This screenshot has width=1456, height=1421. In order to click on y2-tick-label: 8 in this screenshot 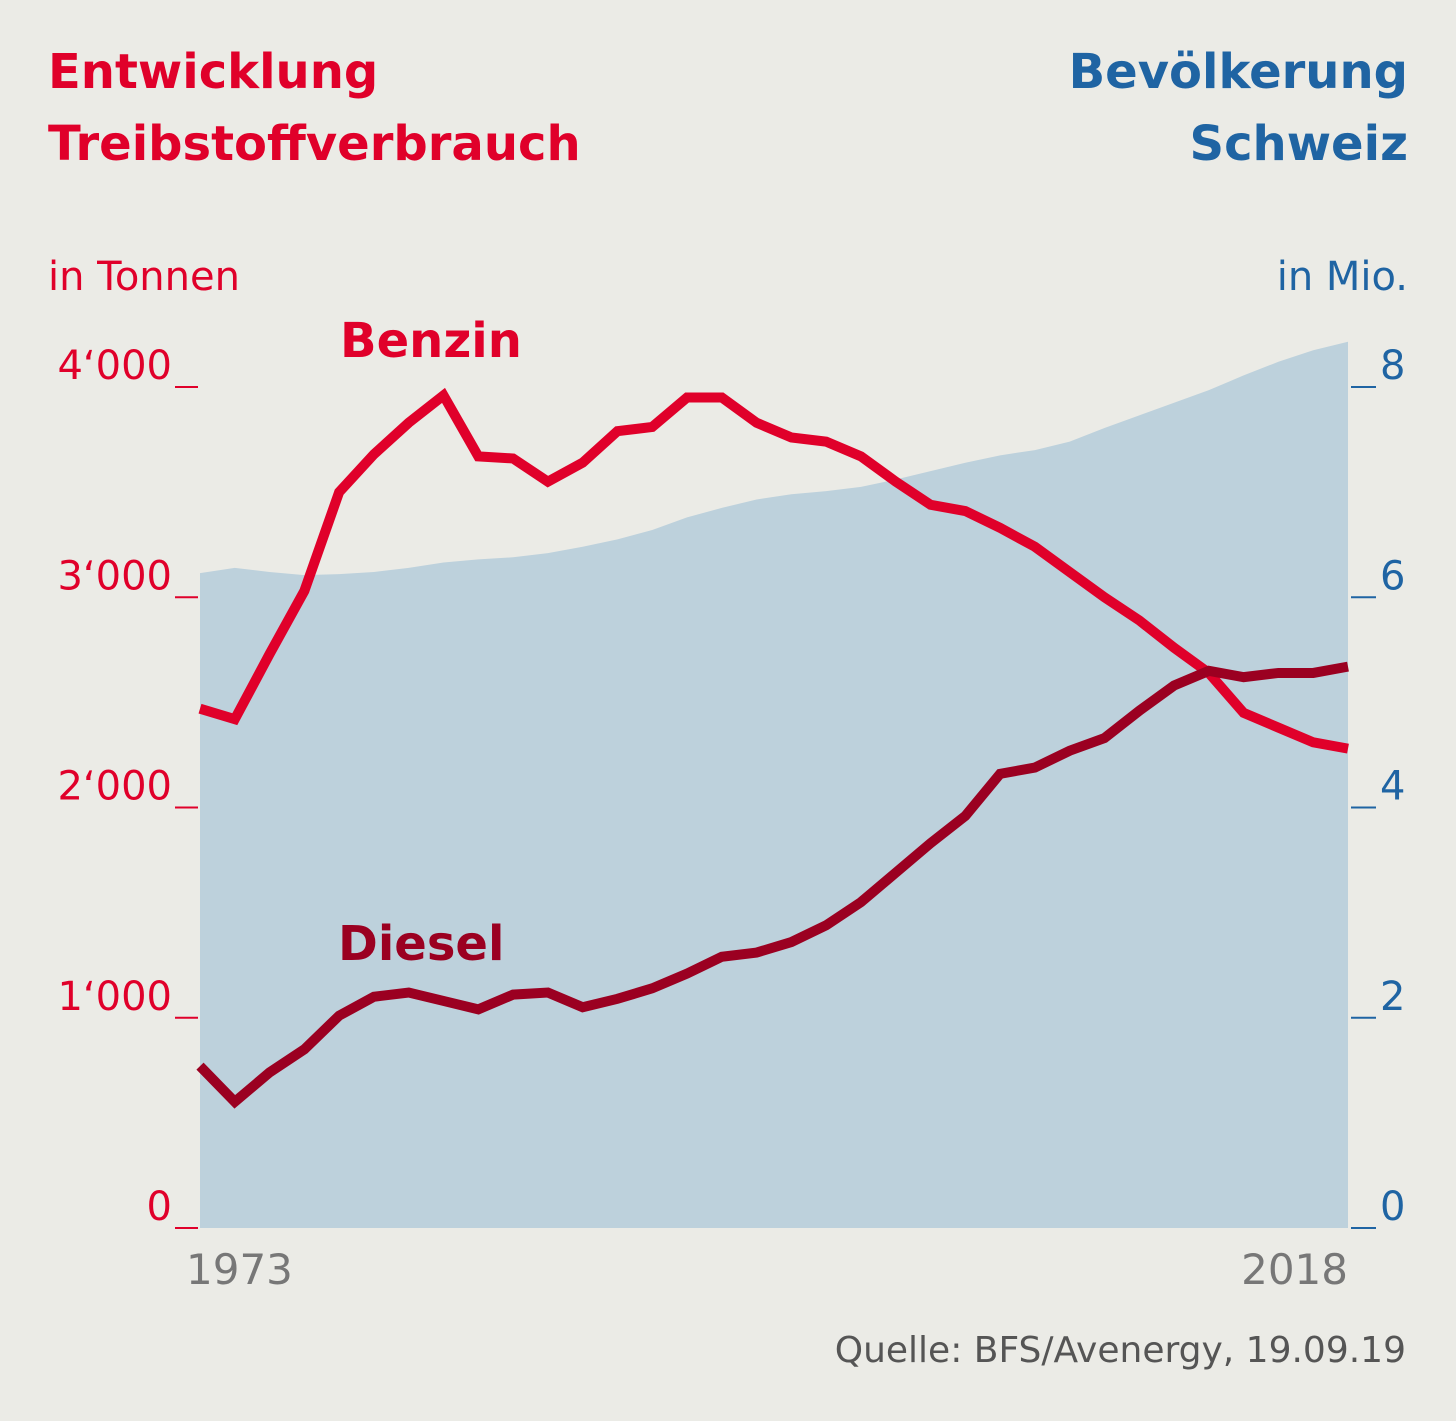, I will do `click(1392, 366)`.